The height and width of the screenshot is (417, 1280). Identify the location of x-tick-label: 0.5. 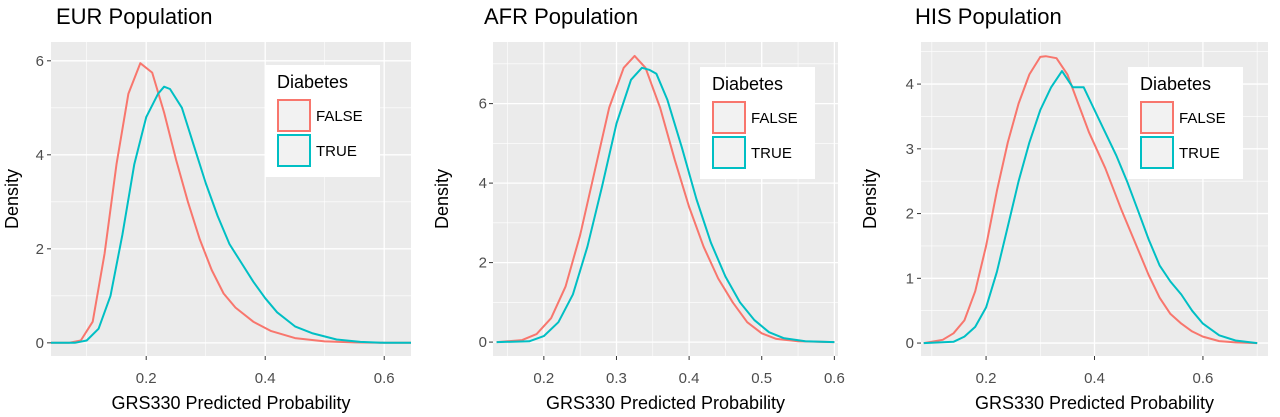
(761, 378).